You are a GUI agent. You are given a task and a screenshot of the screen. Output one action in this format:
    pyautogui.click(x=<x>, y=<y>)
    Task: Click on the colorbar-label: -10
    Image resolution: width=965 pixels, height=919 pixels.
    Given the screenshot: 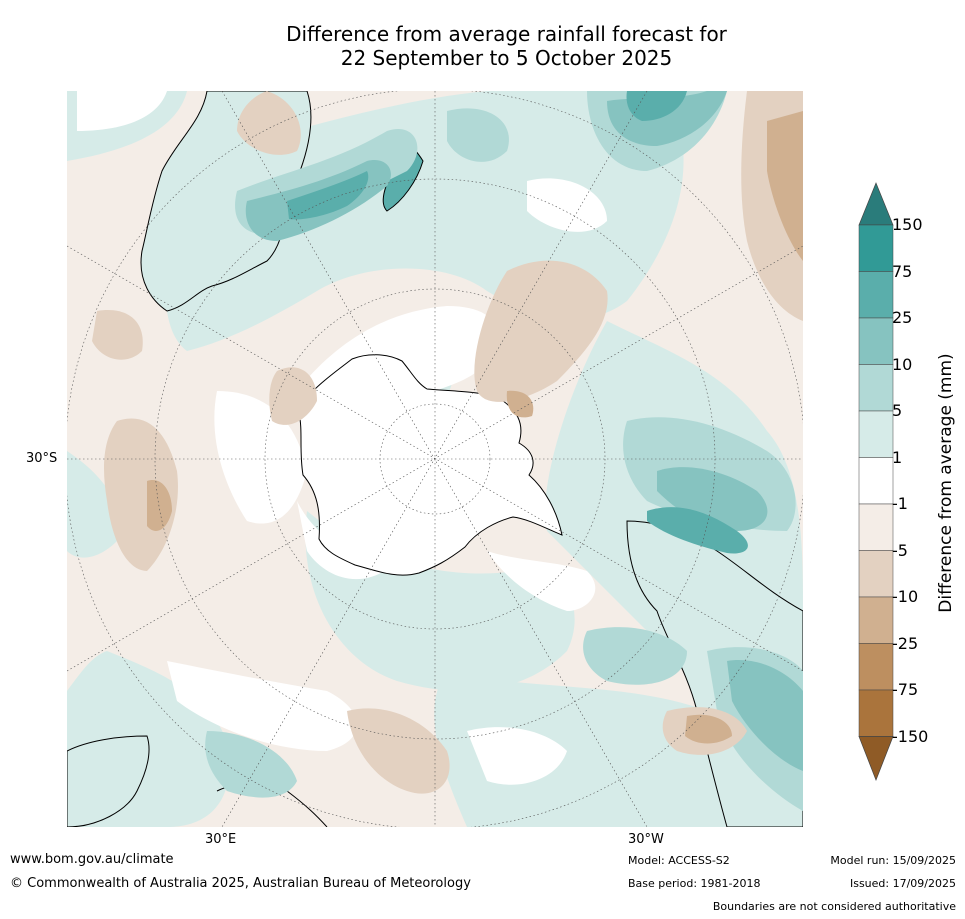 What is the action you would take?
    pyautogui.click(x=905, y=596)
    